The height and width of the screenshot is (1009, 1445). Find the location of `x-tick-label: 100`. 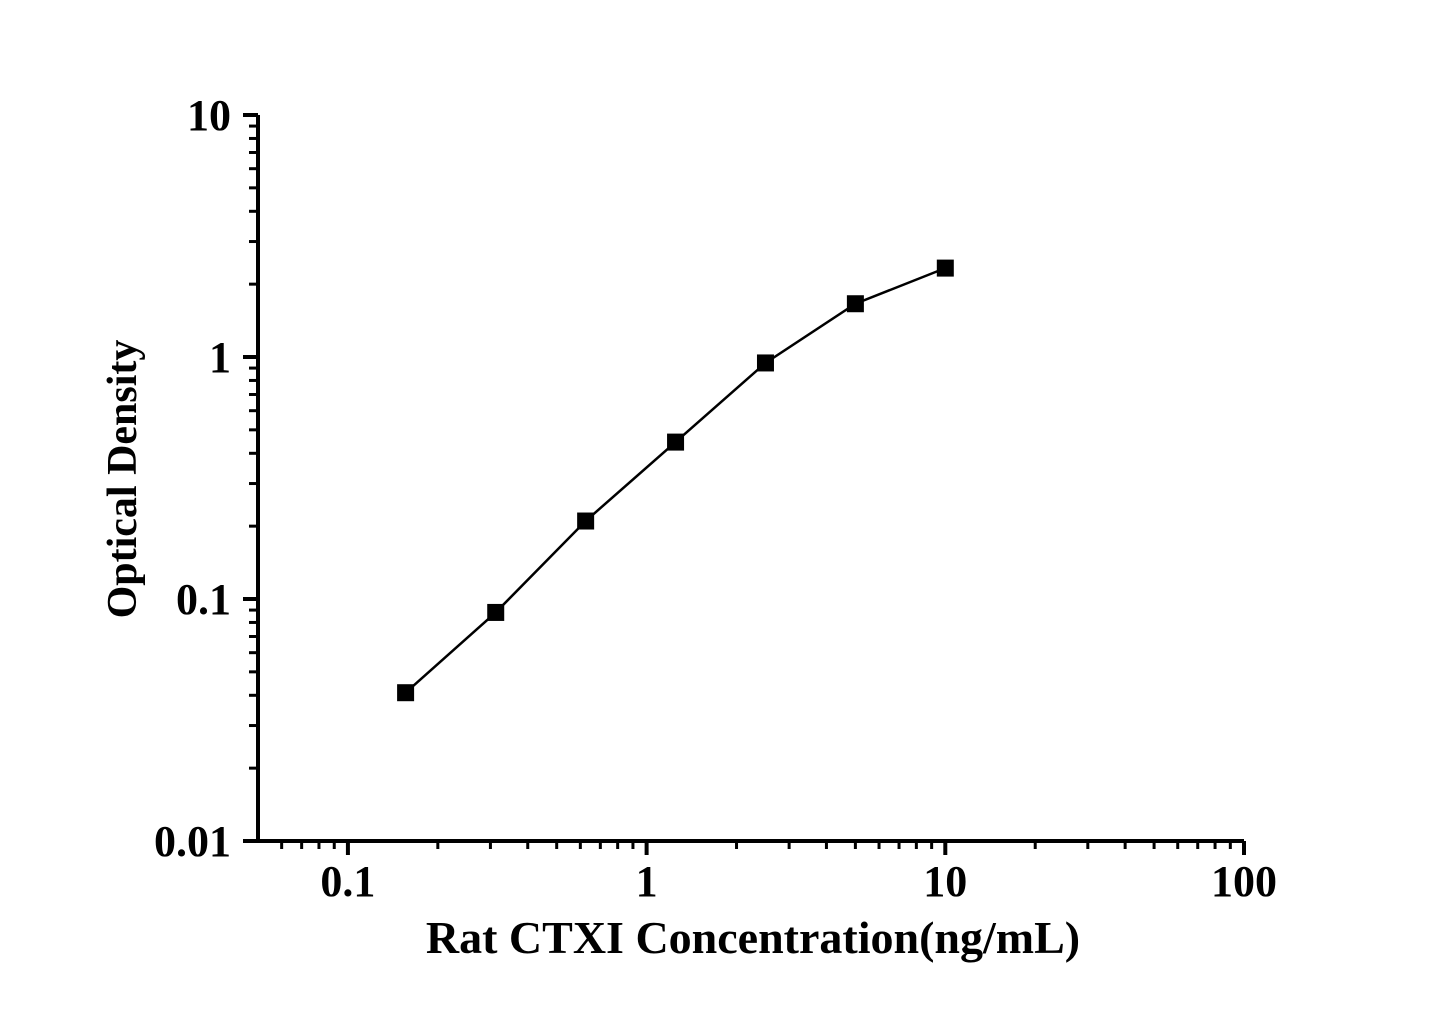

x-tick-label: 100 is located at coordinates (1244, 881).